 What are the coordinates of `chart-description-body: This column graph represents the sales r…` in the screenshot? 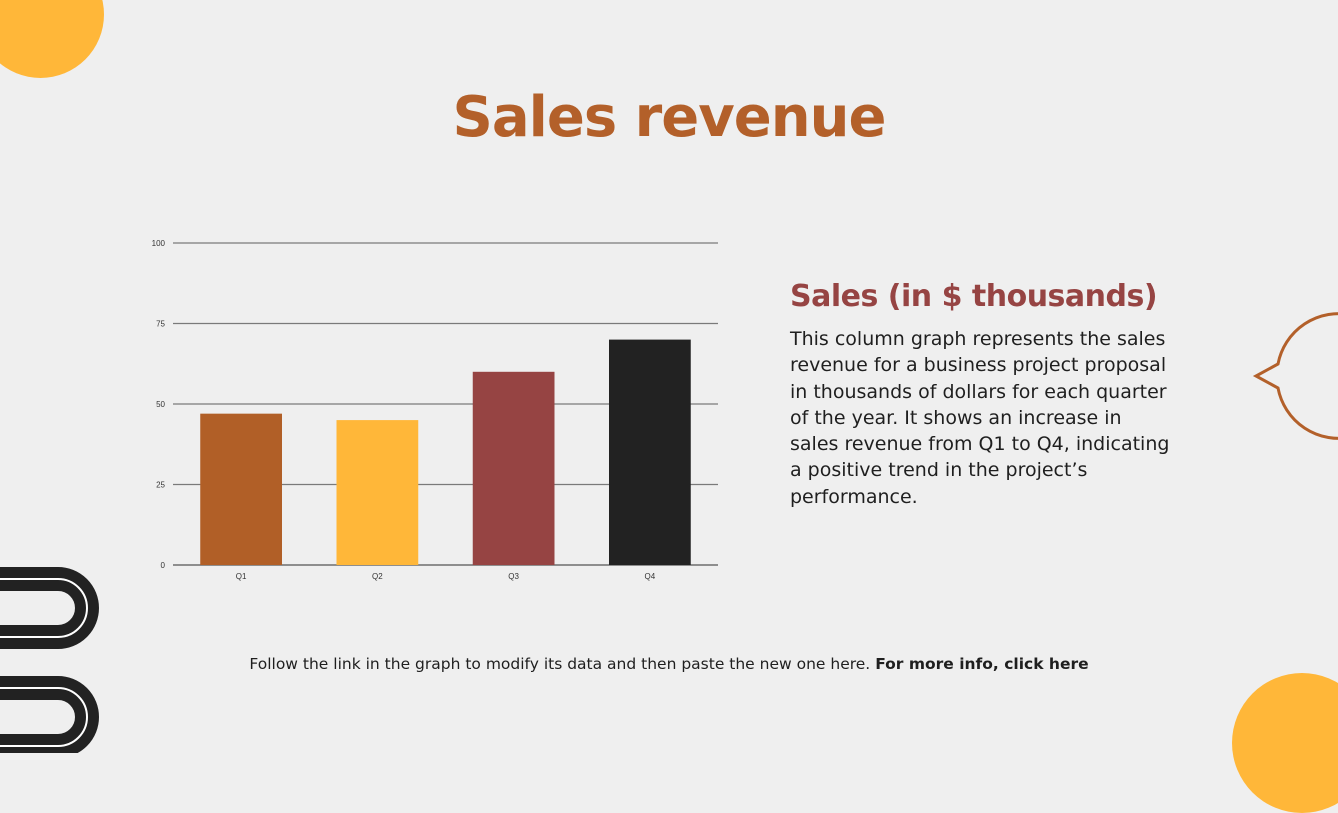 It's located at (980, 418).